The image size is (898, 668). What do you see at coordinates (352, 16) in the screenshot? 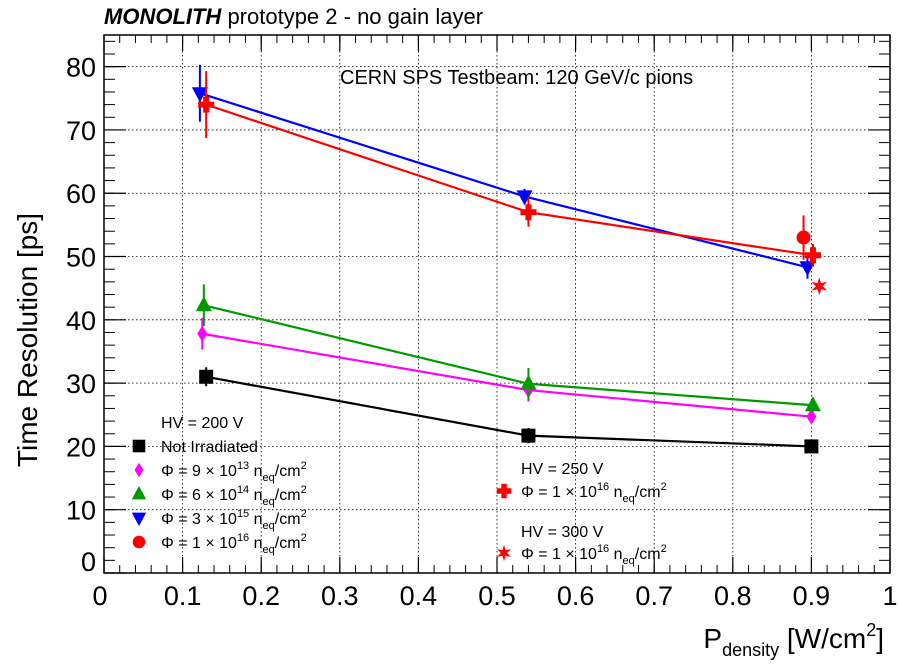
I see `title-rest: prototype 2 - no gain layer` at bounding box center [352, 16].